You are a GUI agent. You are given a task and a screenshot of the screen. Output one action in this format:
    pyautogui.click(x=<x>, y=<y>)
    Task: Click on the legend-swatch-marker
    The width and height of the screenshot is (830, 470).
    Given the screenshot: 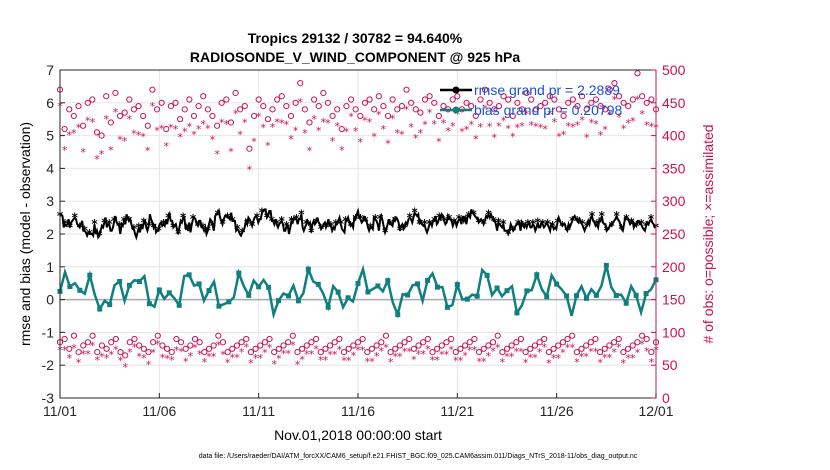 What is the action you would take?
    pyautogui.click(x=456, y=90)
    